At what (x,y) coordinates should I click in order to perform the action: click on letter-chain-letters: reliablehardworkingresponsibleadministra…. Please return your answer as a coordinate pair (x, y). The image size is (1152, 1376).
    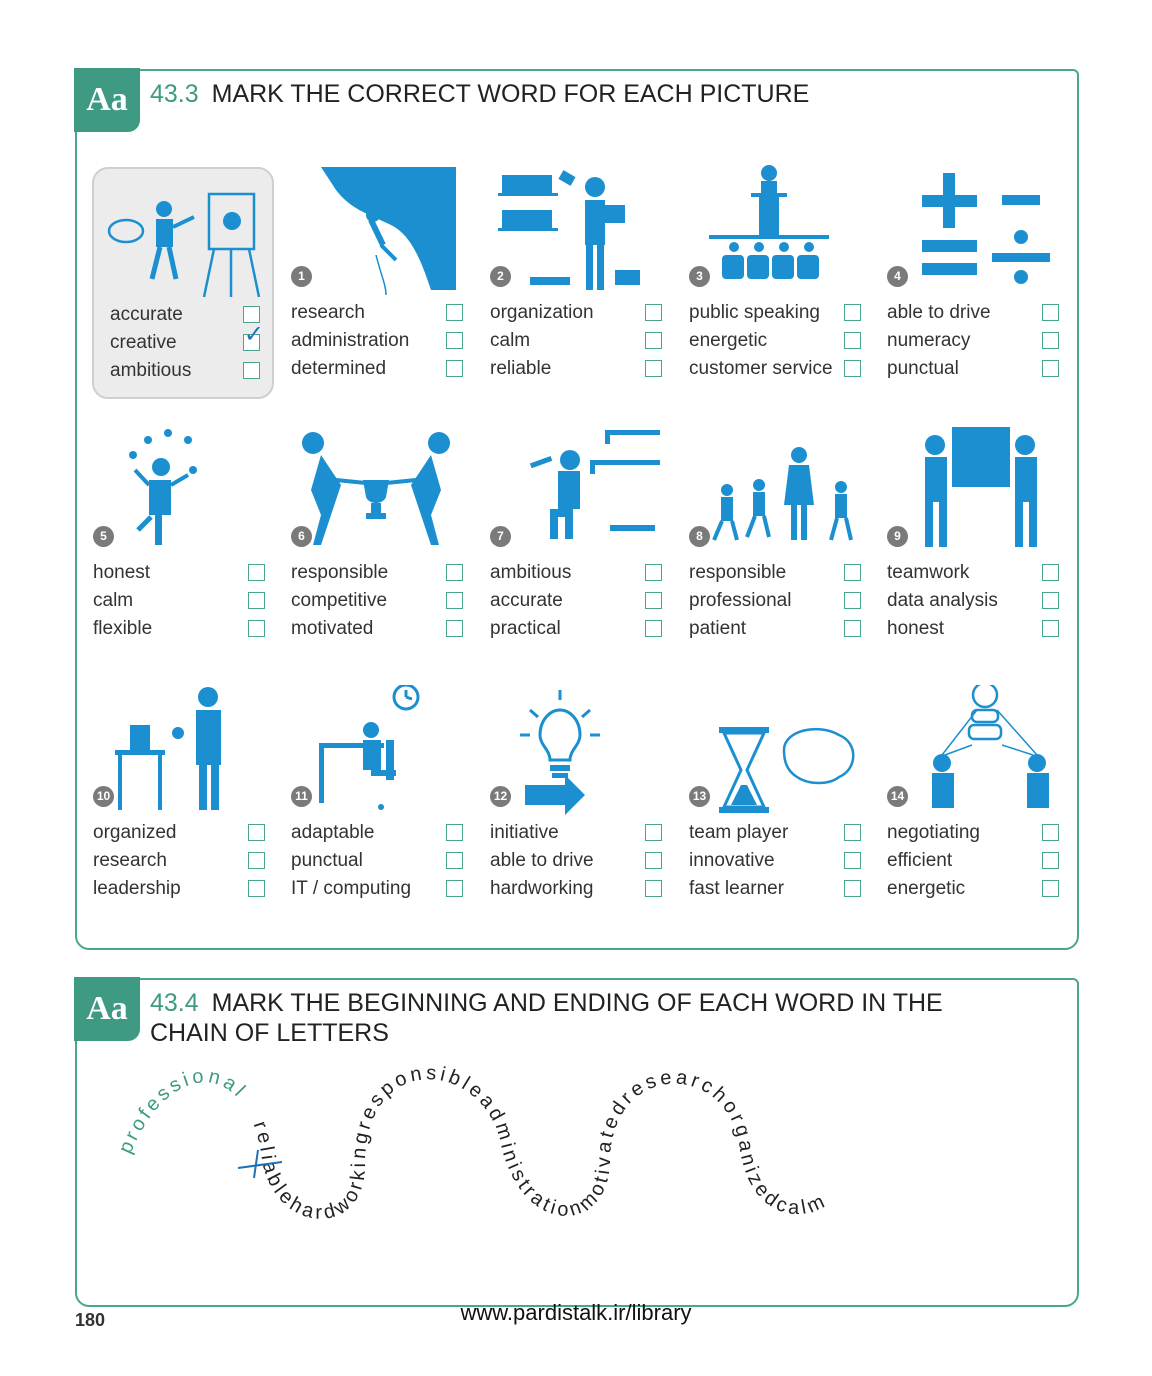
    Looking at the image, I should click on (538, 1143).